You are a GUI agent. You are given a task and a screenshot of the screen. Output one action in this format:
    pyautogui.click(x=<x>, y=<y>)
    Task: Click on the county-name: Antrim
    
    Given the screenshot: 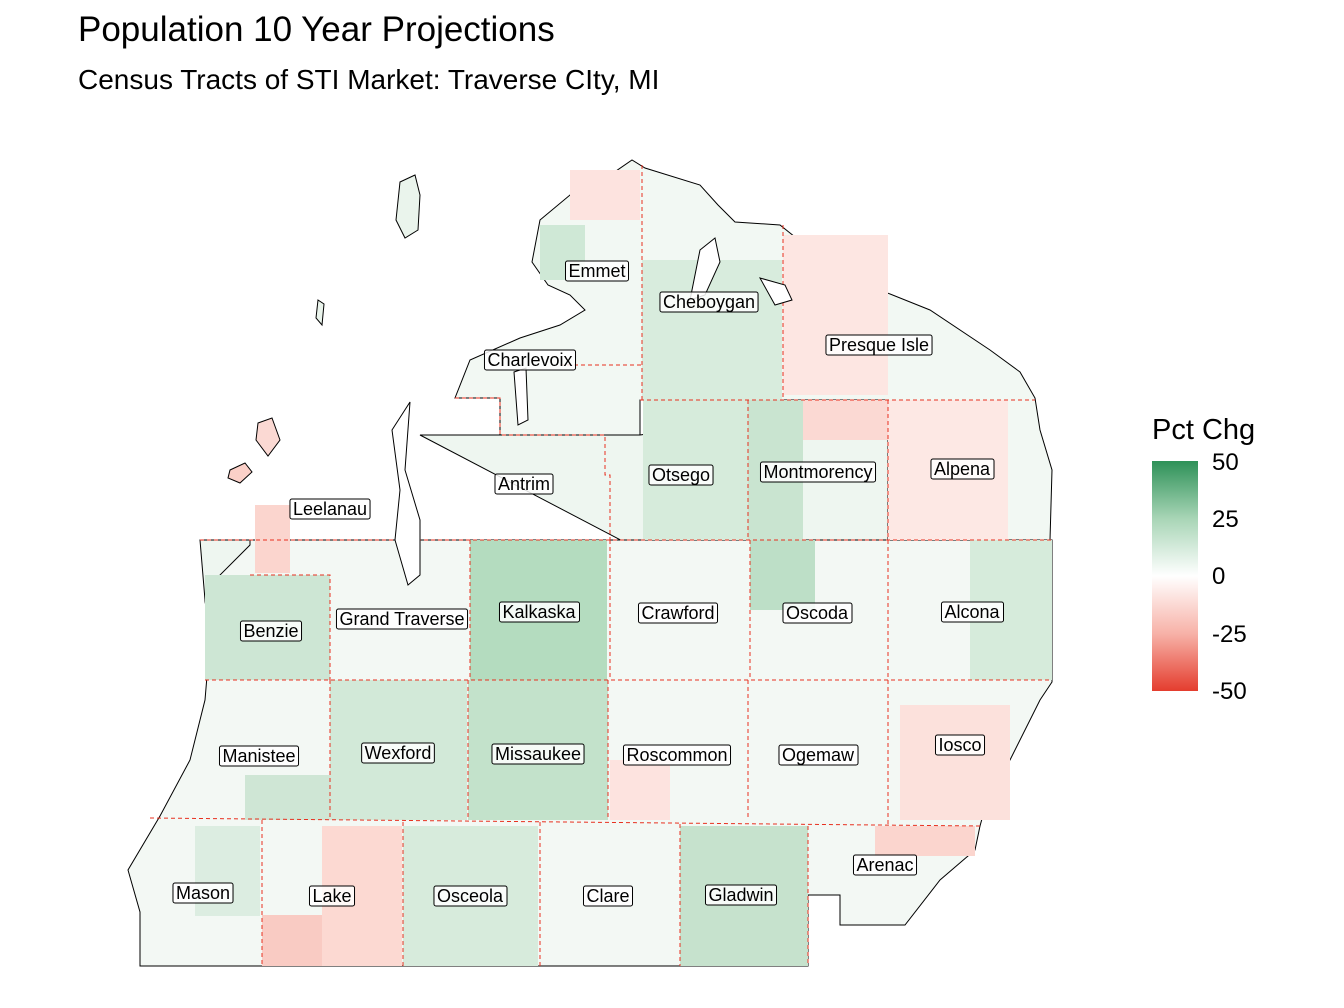 What is the action you would take?
    pyautogui.click(x=524, y=484)
    